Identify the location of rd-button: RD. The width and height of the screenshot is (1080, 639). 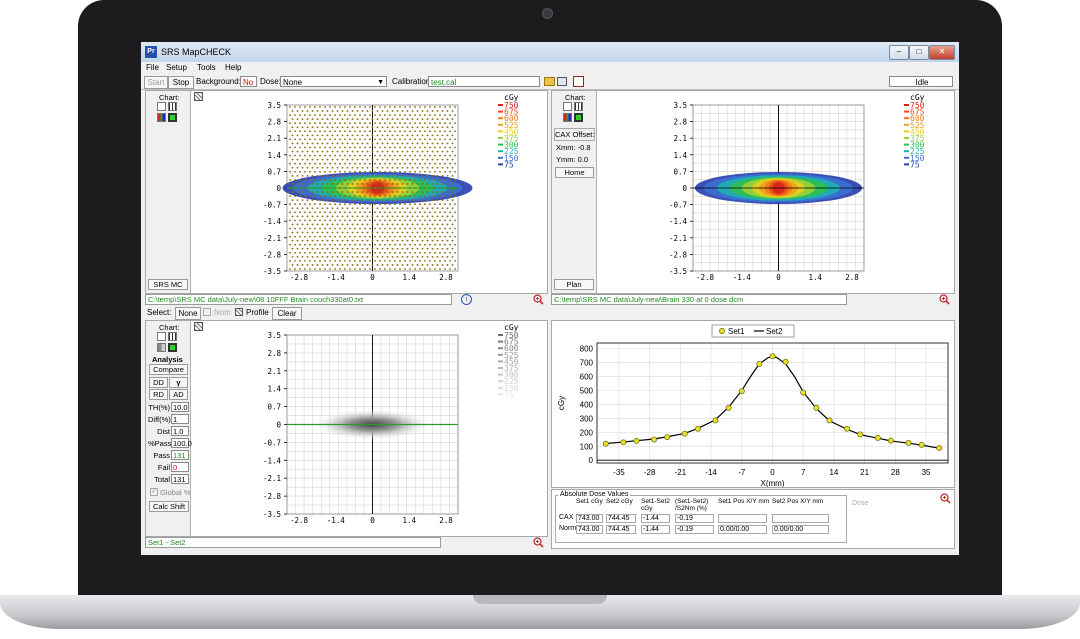
(158, 394).